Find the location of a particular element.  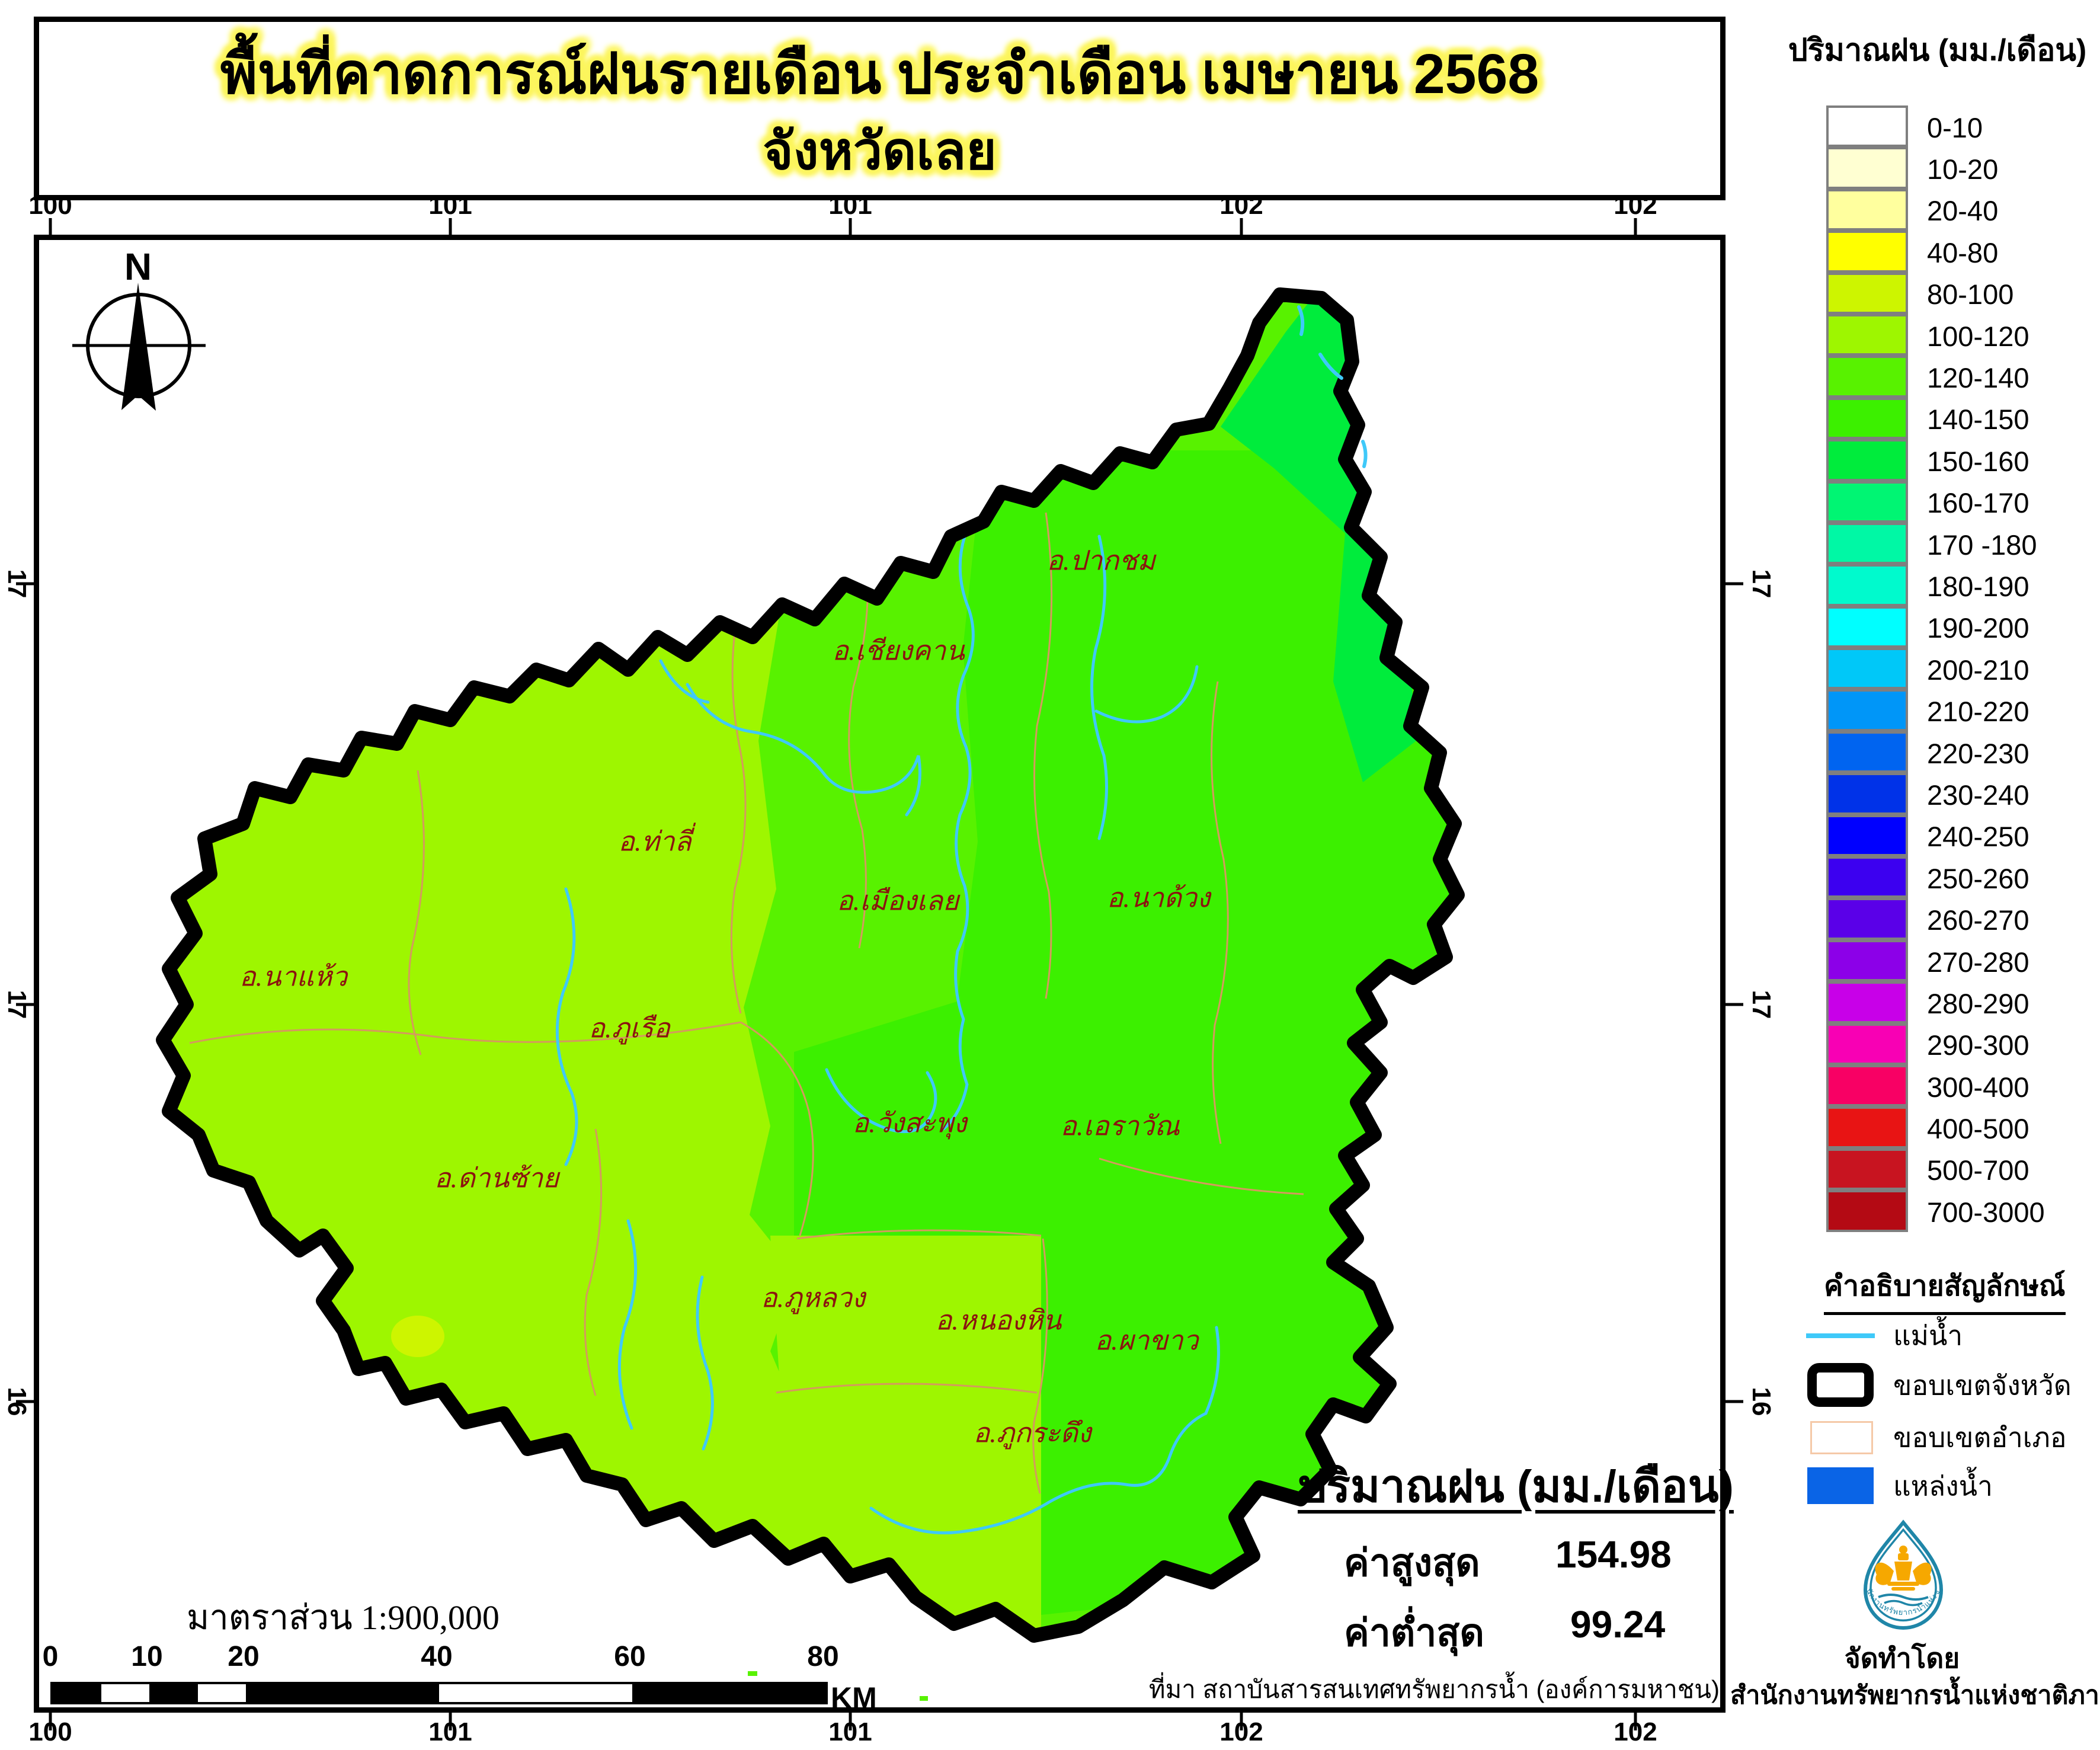

onwr-logo: สำนักงานทรัพยากรน้ำแห่งชาติ is located at coordinates (1903, 1574).